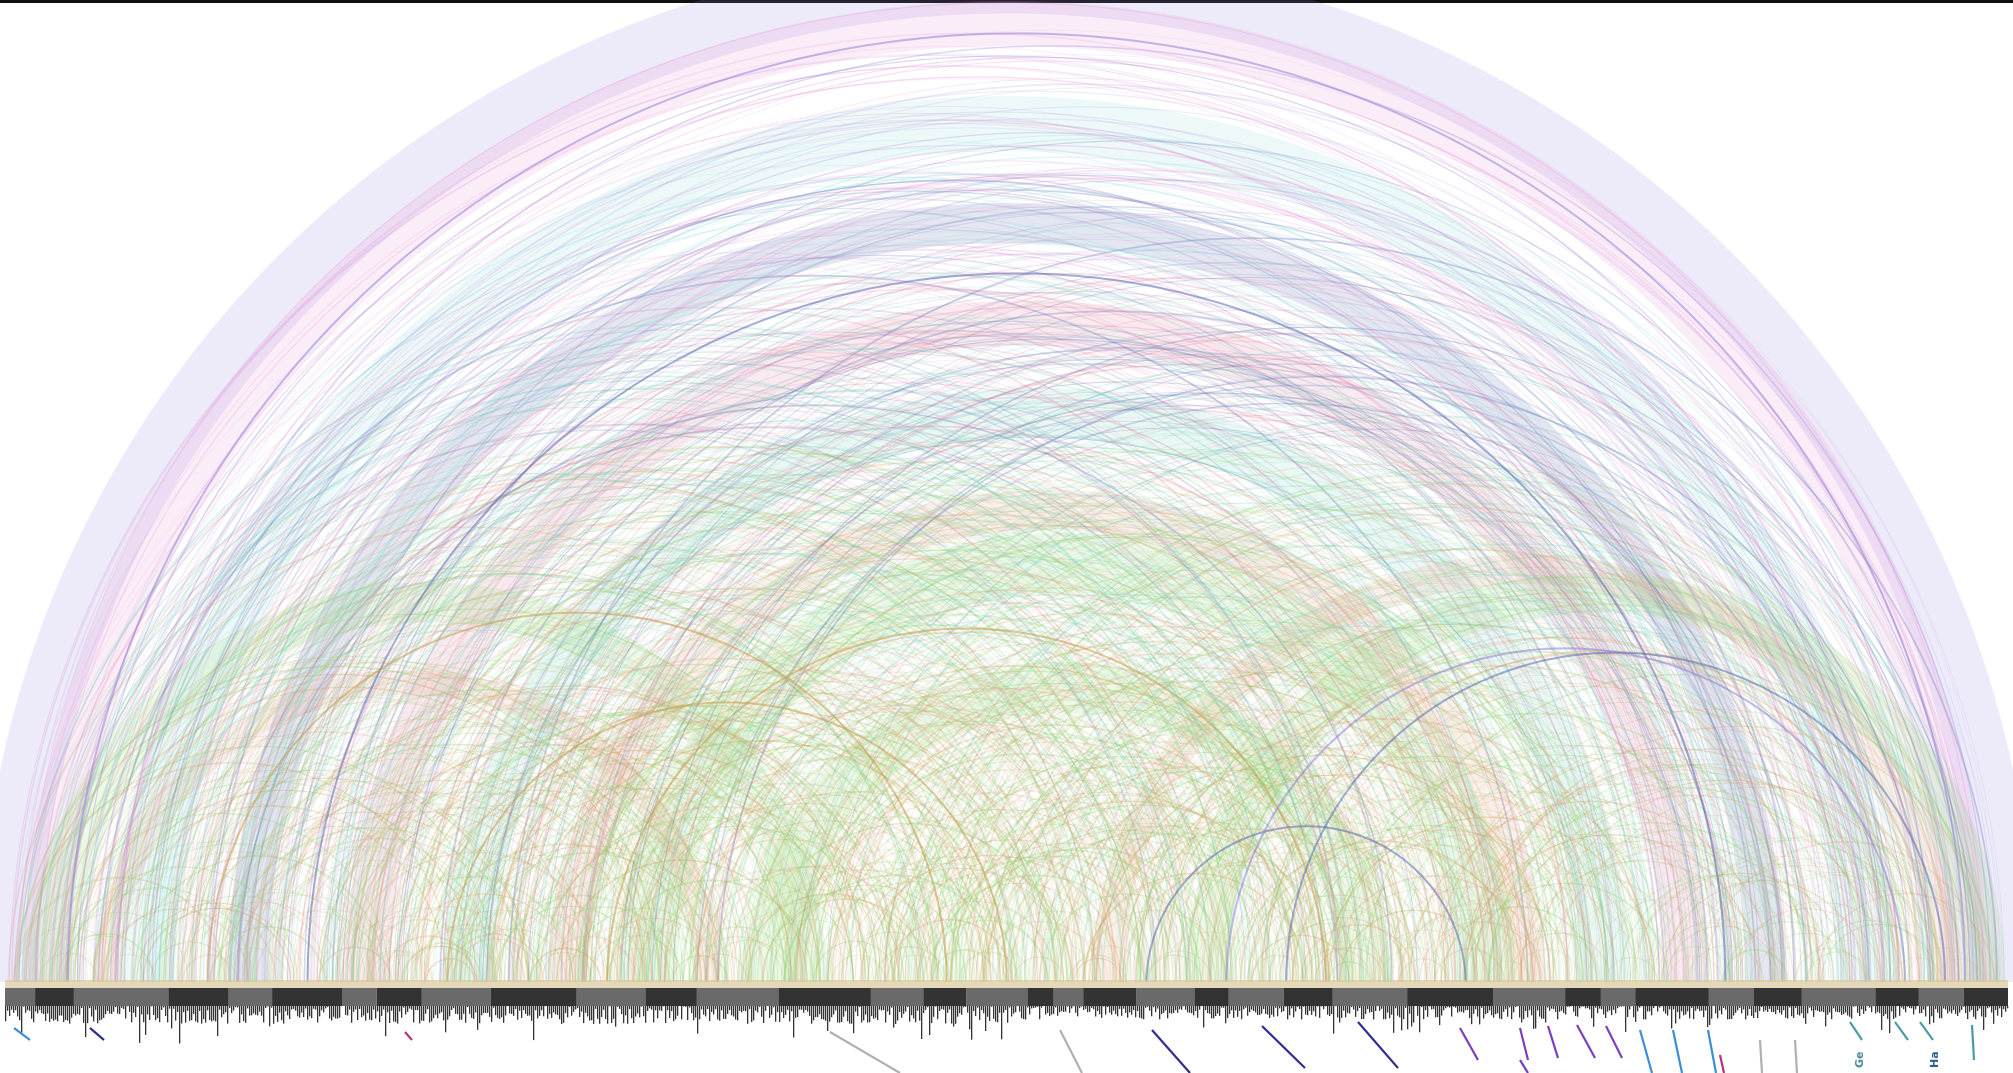 This screenshot has width=2013, height=1073. I want to click on slant-tick, so click(1469, 1044).